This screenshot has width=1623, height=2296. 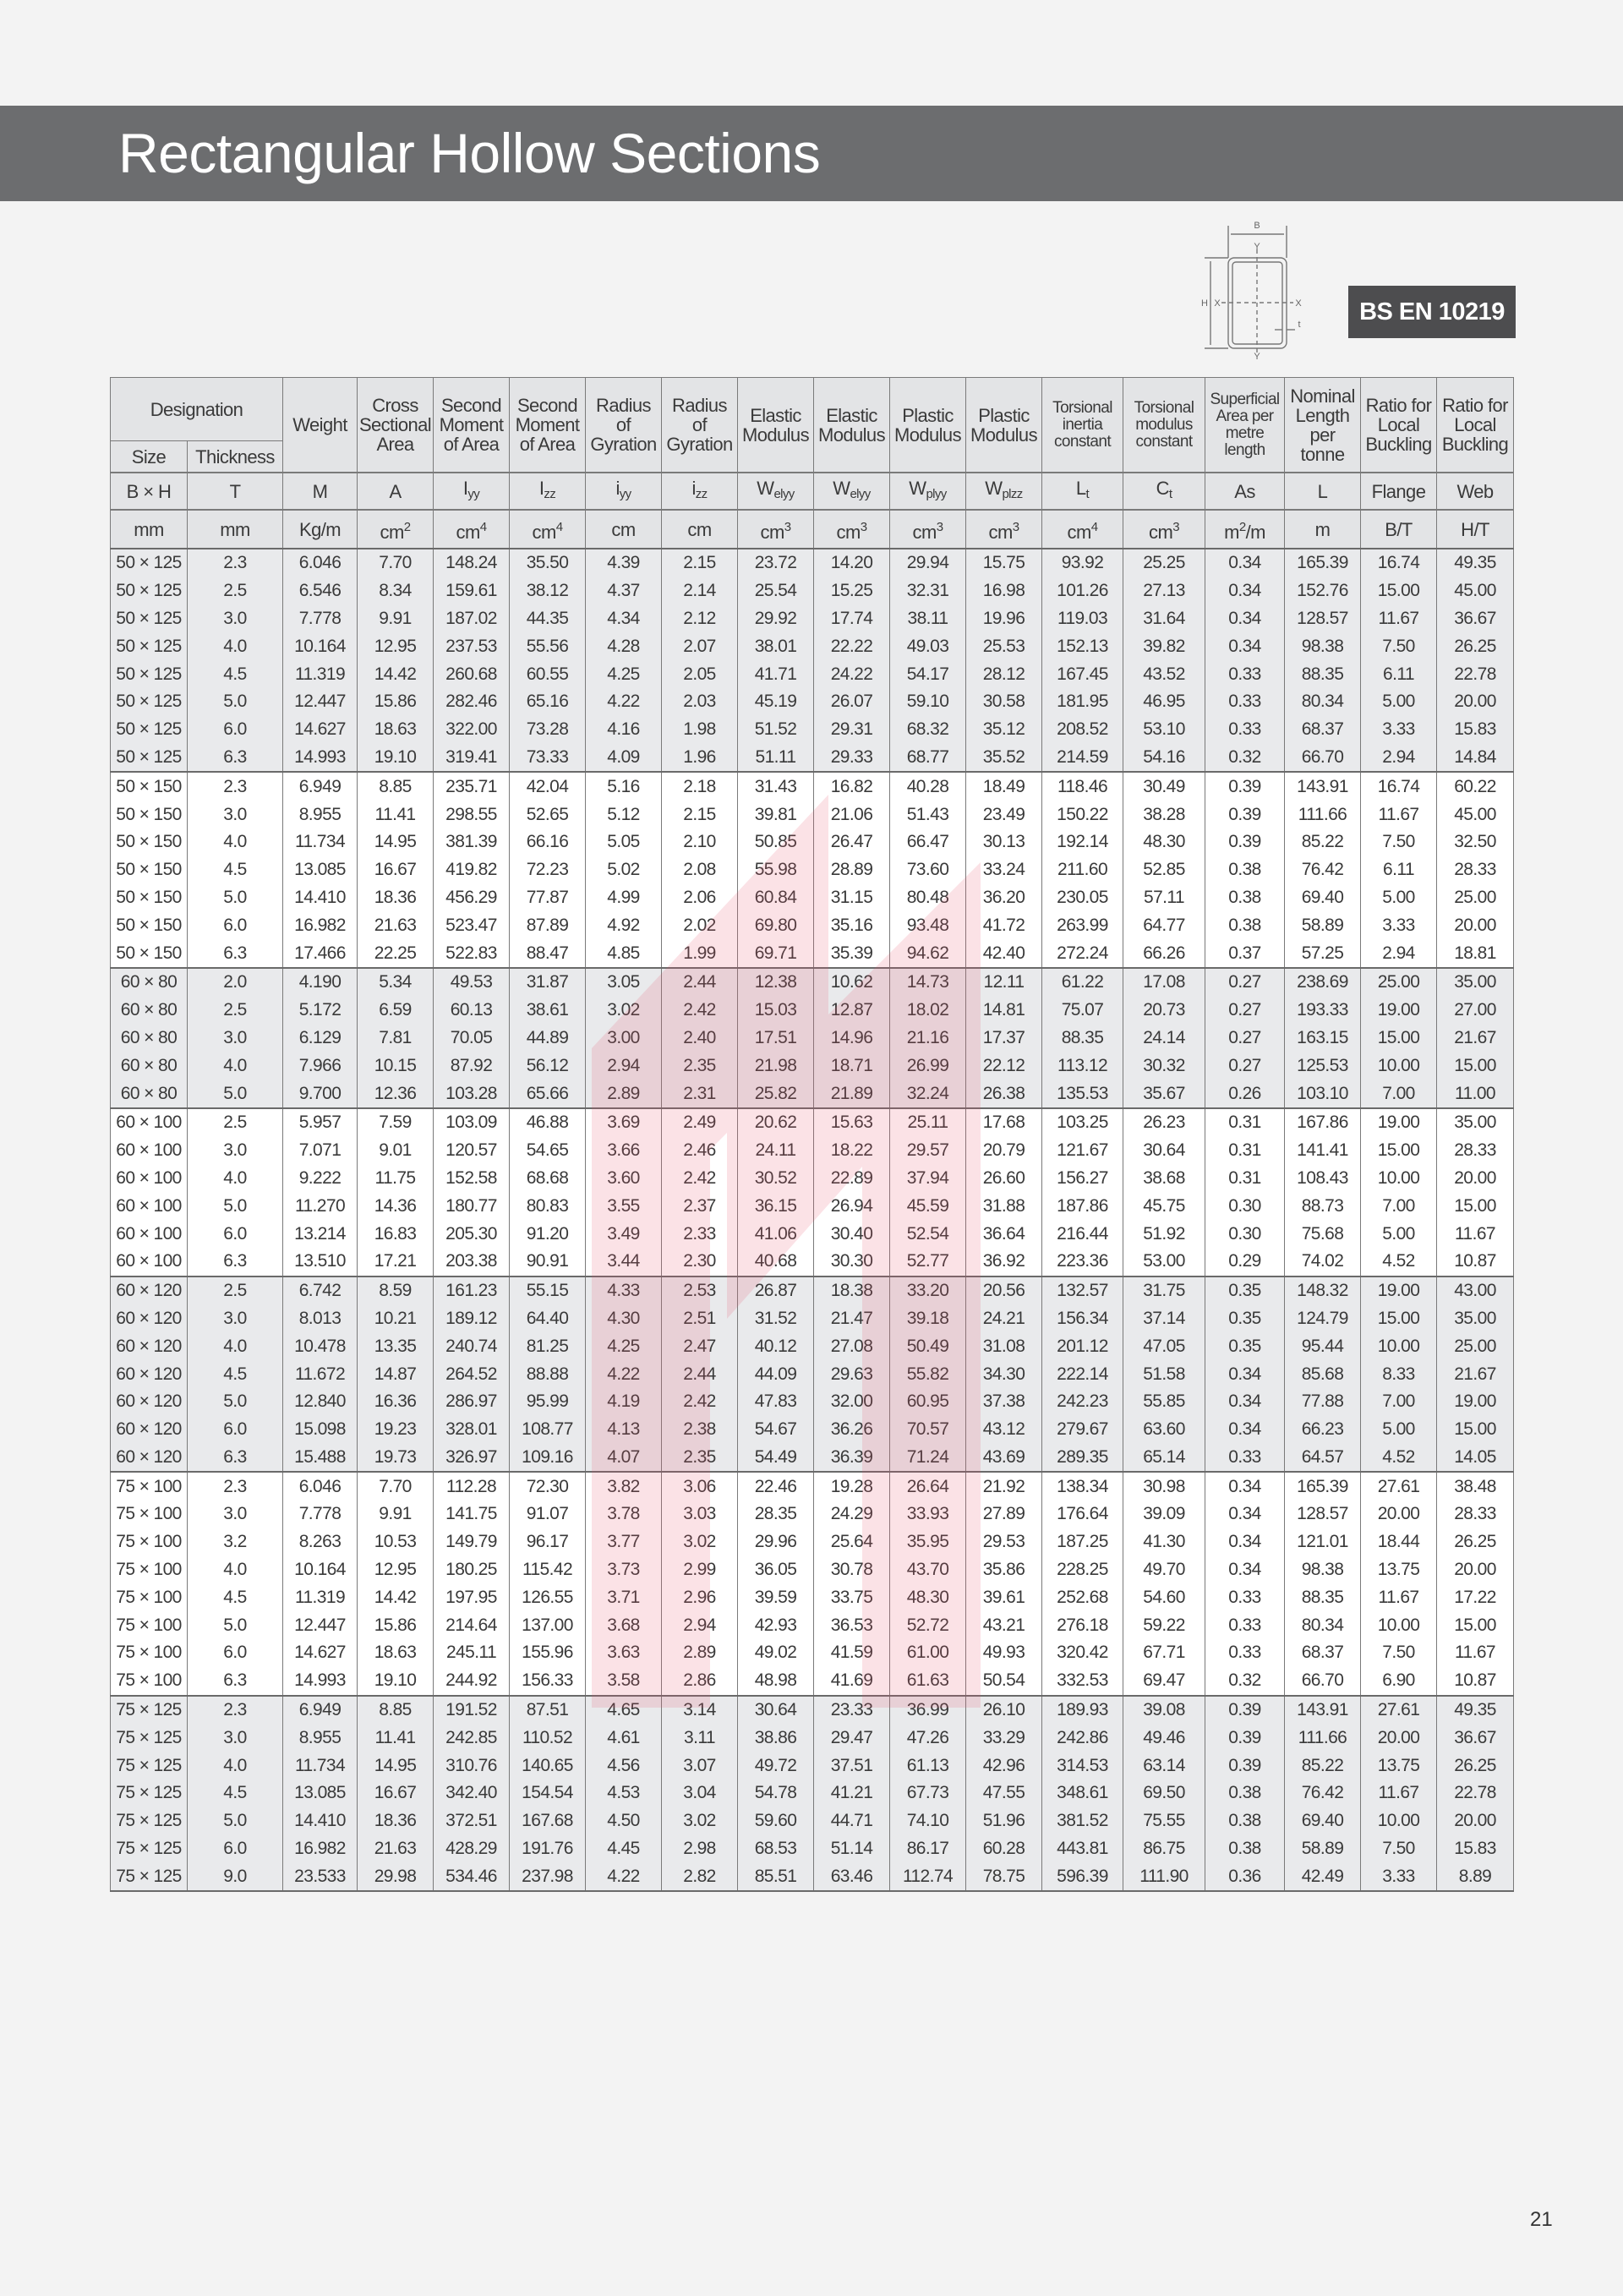 What do you see at coordinates (1164, 1821) in the screenshot?
I see `value-cell: 75.55` at bounding box center [1164, 1821].